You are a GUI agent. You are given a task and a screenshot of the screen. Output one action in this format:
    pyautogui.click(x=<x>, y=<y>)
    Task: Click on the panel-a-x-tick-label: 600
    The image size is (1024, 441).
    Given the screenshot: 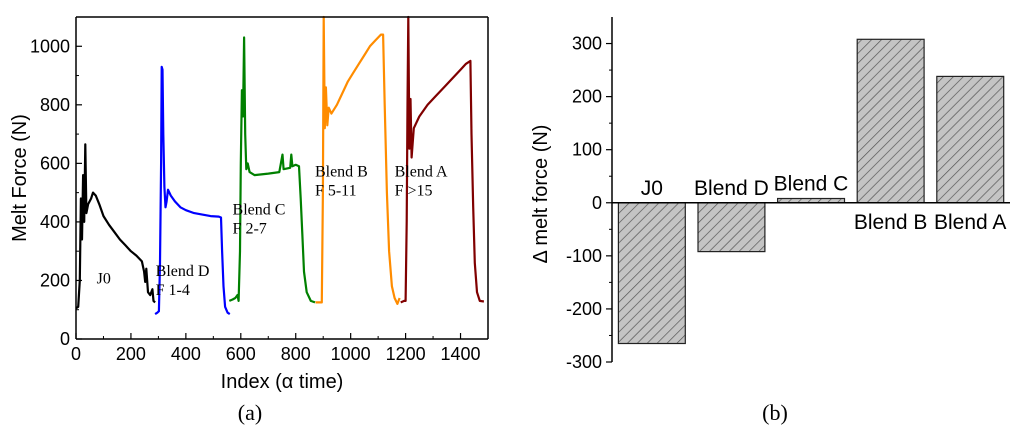 What is the action you would take?
    pyautogui.click(x=241, y=354)
    